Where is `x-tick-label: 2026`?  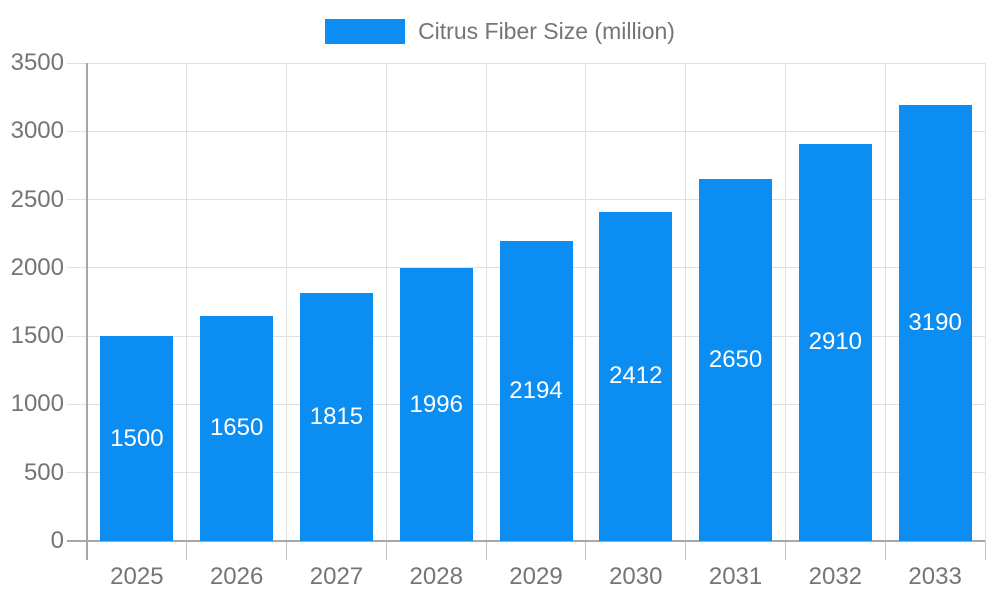
x-tick-label: 2026 is located at coordinates (236, 576).